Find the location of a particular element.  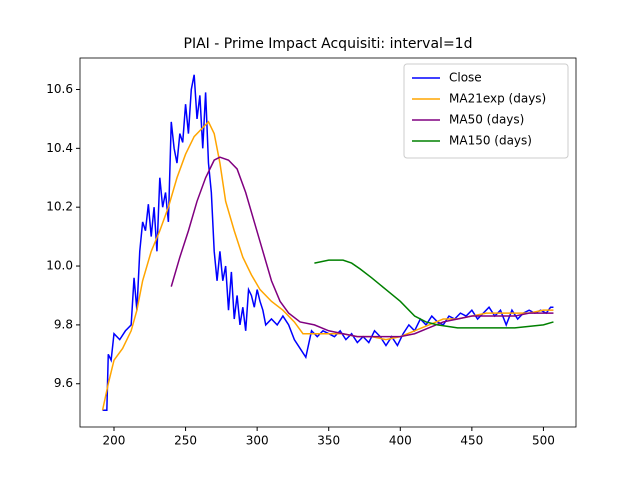

legend-label: MA21exp (days) is located at coordinates (497, 99).